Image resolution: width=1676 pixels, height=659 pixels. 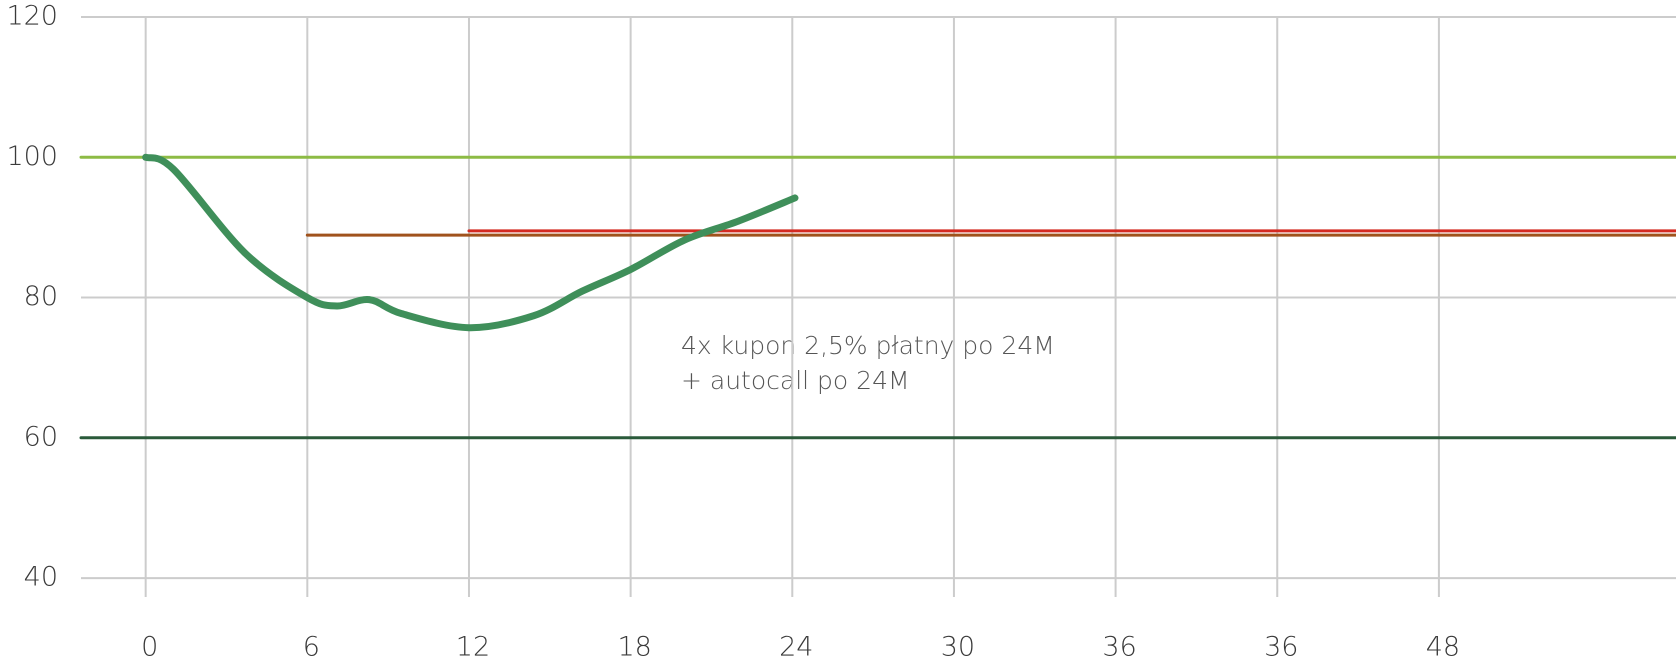 I want to click on x-tick-label: 0, so click(x=149, y=645).